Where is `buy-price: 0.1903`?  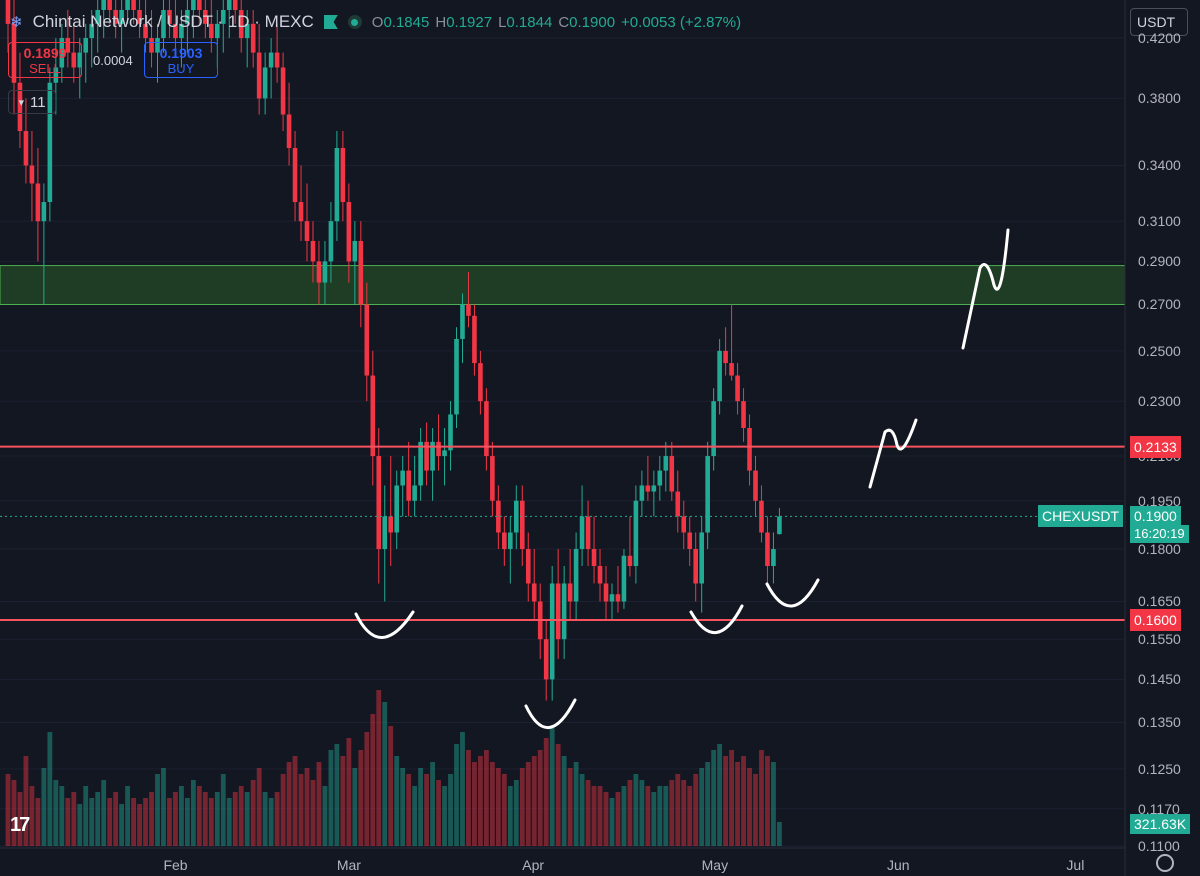 buy-price: 0.1903 is located at coordinates (181, 53).